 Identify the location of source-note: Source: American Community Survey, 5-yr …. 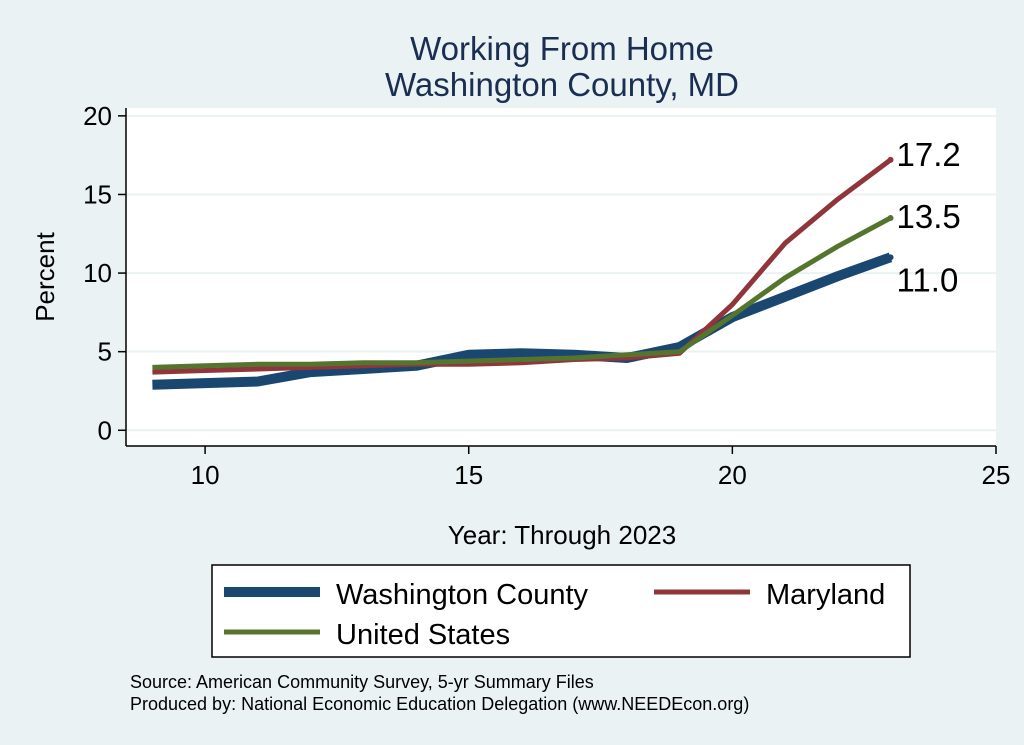
(362, 682).